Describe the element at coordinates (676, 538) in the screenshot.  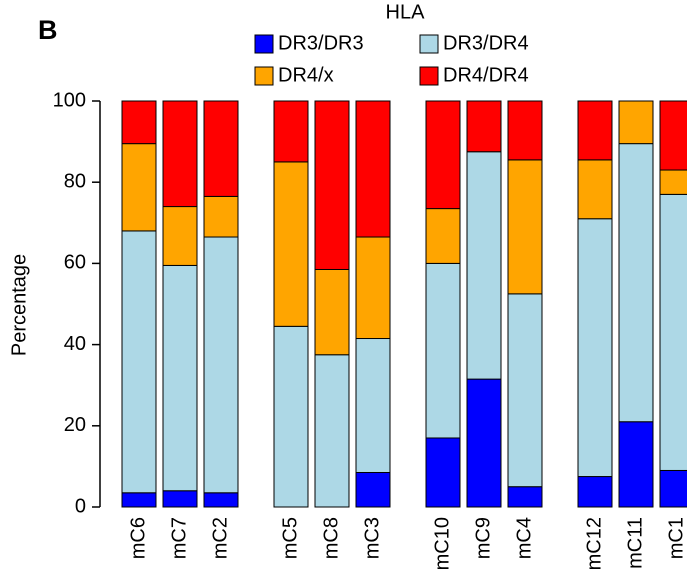
I see `x-tick-label: mC1` at that location.